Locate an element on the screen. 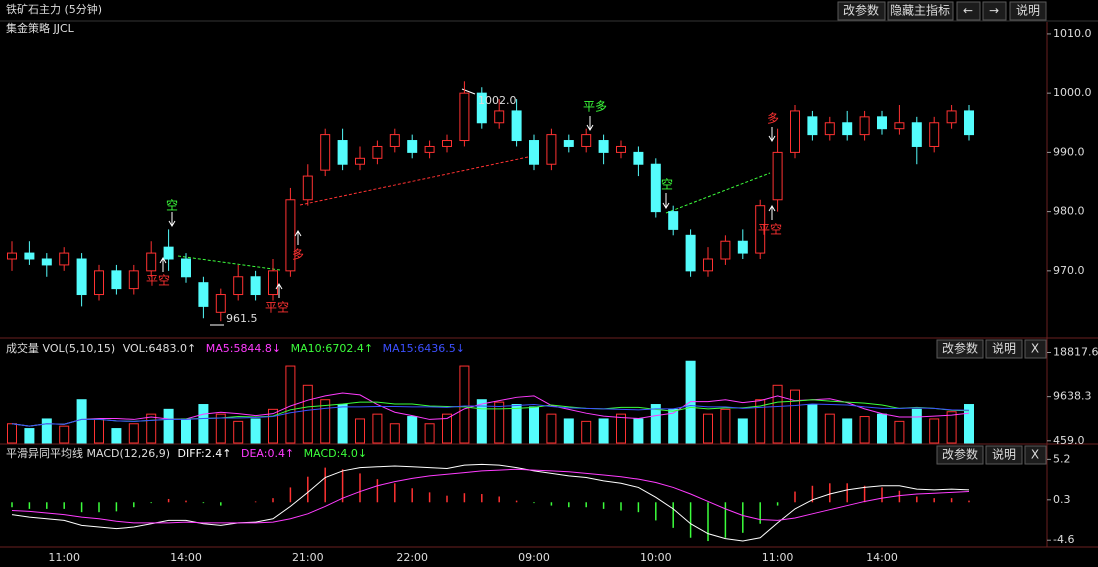  button-label: 隐藏主指标 is located at coordinates (920, 10).